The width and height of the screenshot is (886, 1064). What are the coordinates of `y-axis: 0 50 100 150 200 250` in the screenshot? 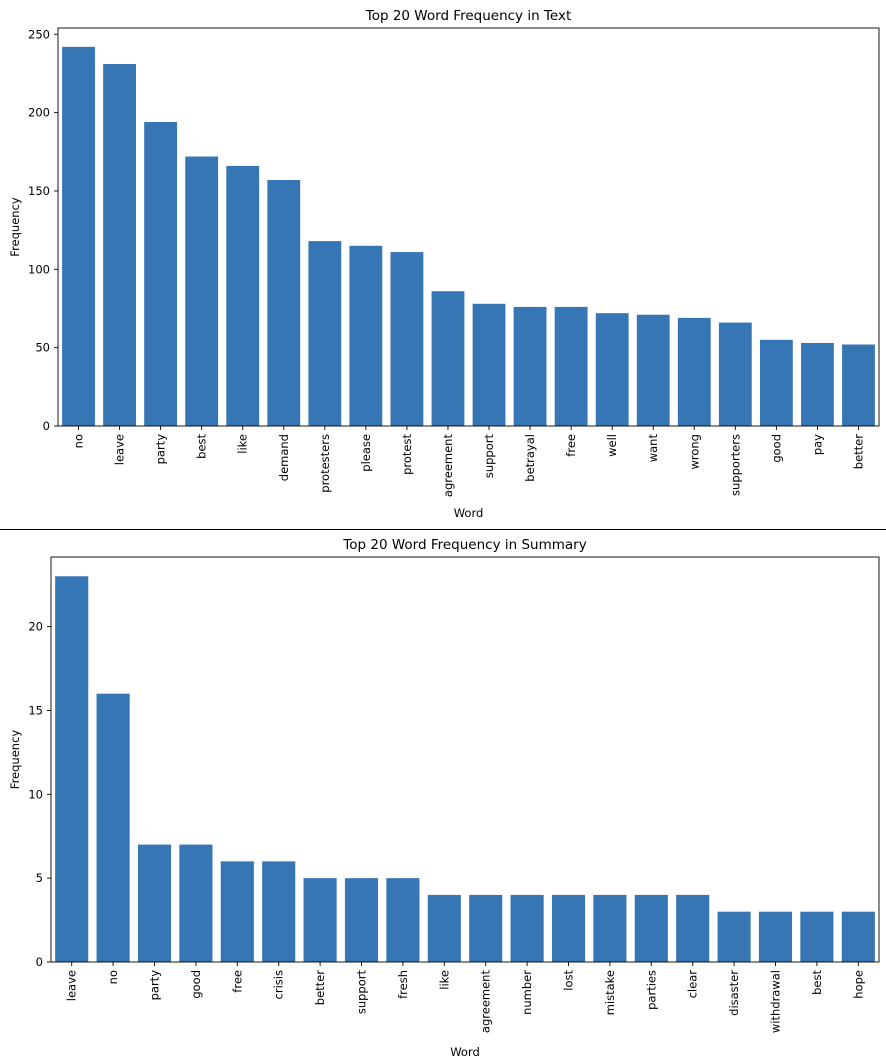 It's located at (43, 230).